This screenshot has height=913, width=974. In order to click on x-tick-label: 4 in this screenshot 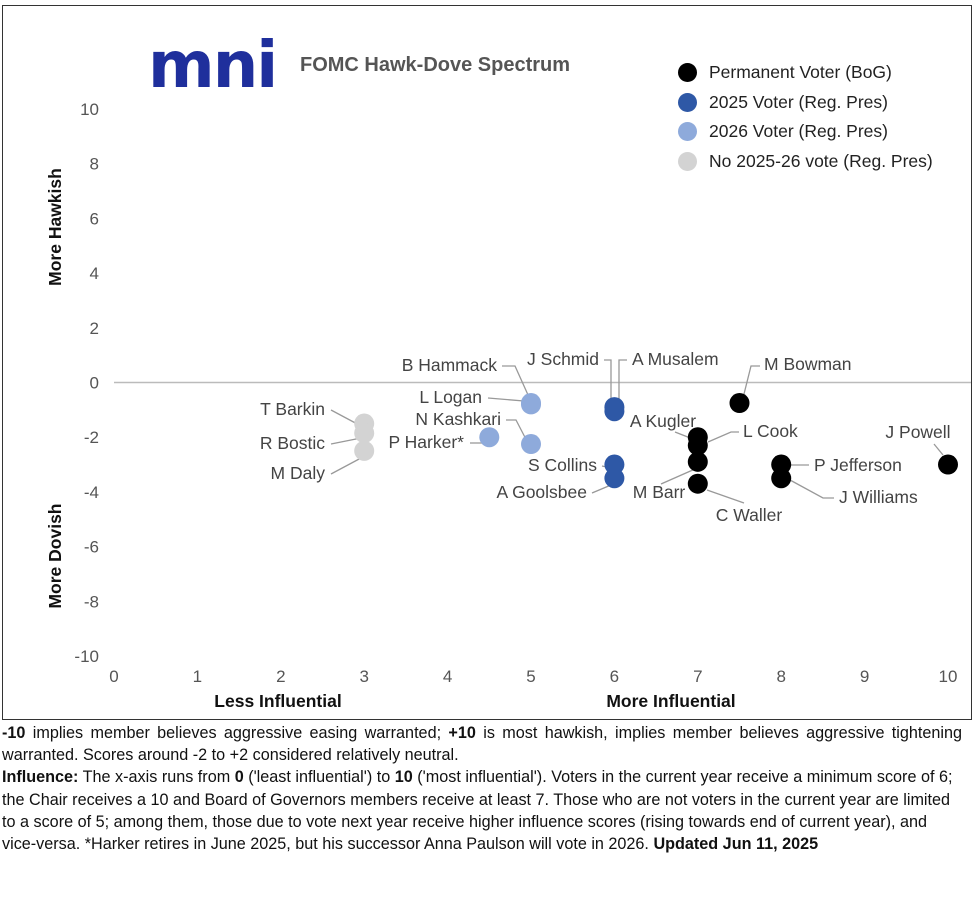, I will do `click(447, 676)`.